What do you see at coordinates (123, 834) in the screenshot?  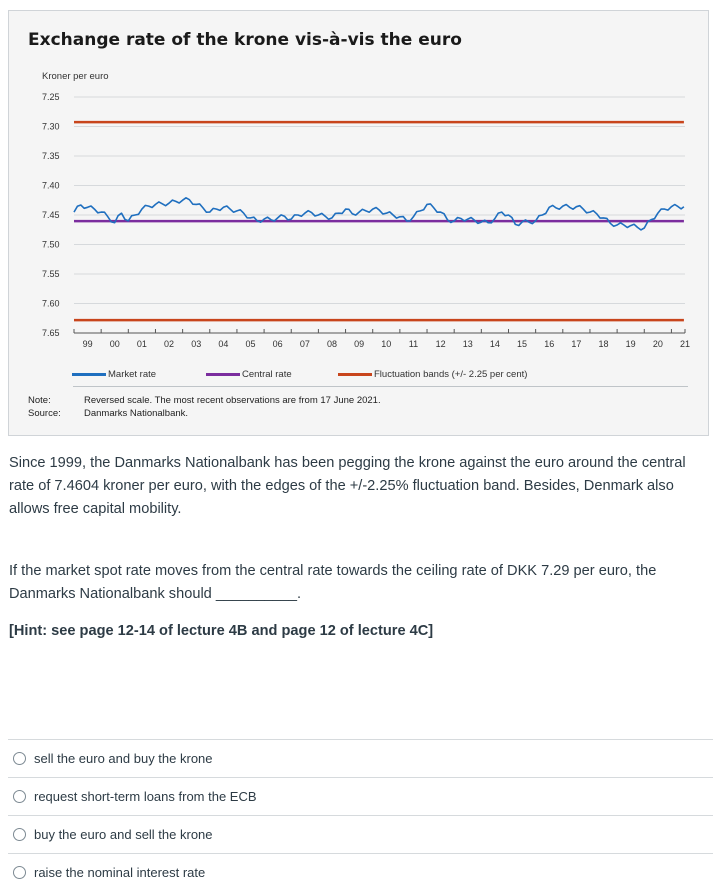 I see `option-label: buy the euro and sell the krone` at bounding box center [123, 834].